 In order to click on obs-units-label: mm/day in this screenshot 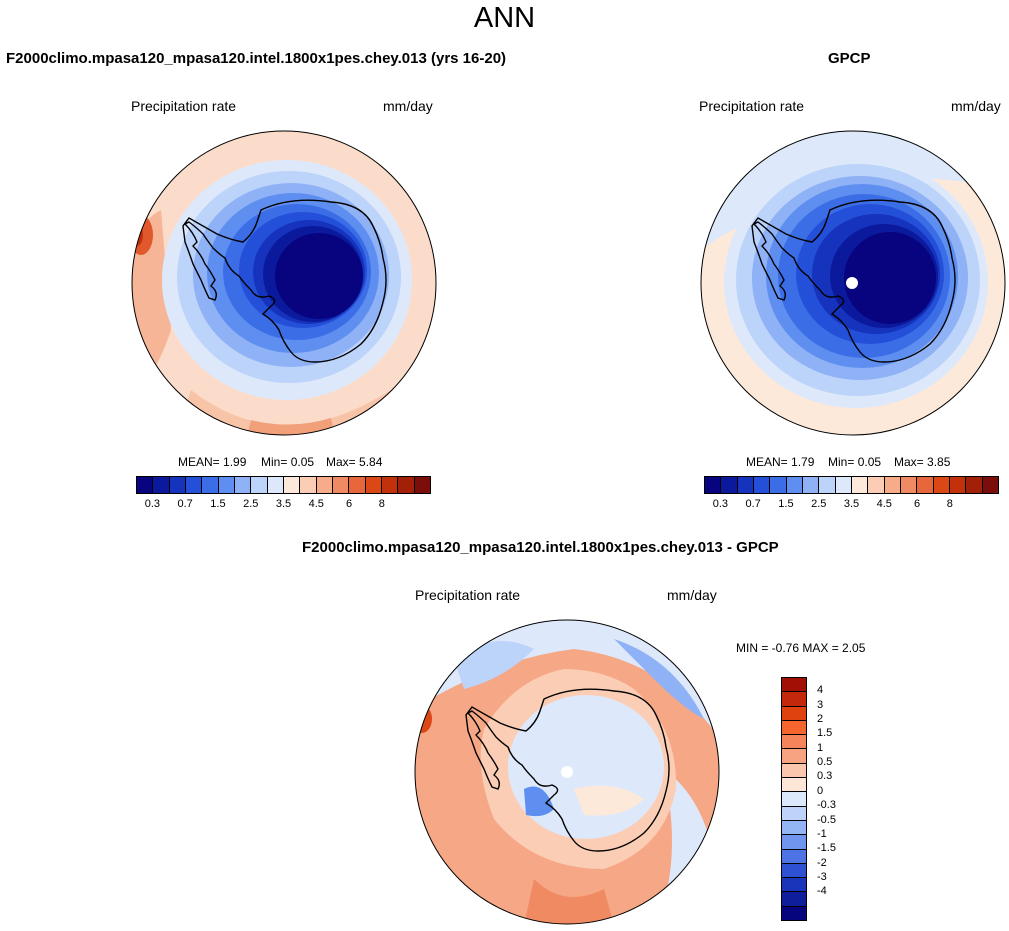, I will do `click(976, 106)`.